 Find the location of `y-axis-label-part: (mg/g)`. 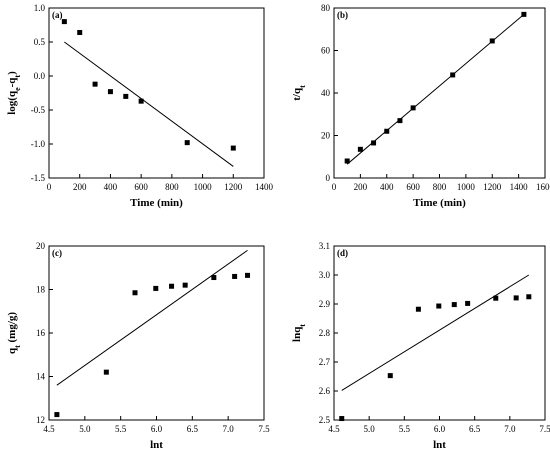

y-axis-label-part: (mg/g) is located at coordinates (12, 329).